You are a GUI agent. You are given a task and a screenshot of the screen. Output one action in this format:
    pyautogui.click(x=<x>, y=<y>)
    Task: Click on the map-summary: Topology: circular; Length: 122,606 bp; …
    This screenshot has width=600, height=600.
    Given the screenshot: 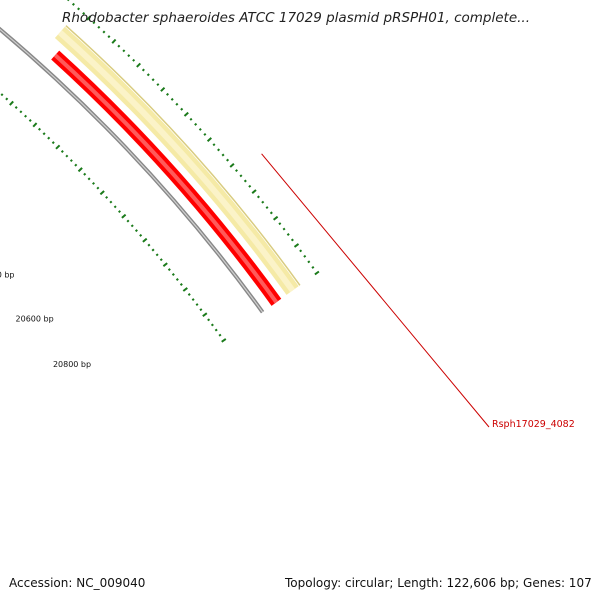 What is the action you would take?
    pyautogui.click(x=438, y=583)
    